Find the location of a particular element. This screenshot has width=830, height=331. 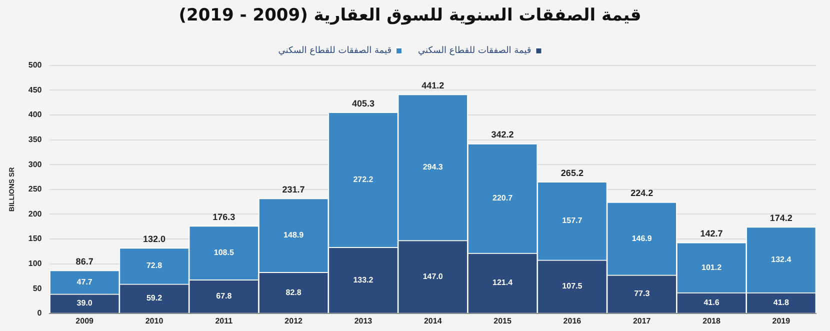

total-label: 86.7 is located at coordinates (85, 261).